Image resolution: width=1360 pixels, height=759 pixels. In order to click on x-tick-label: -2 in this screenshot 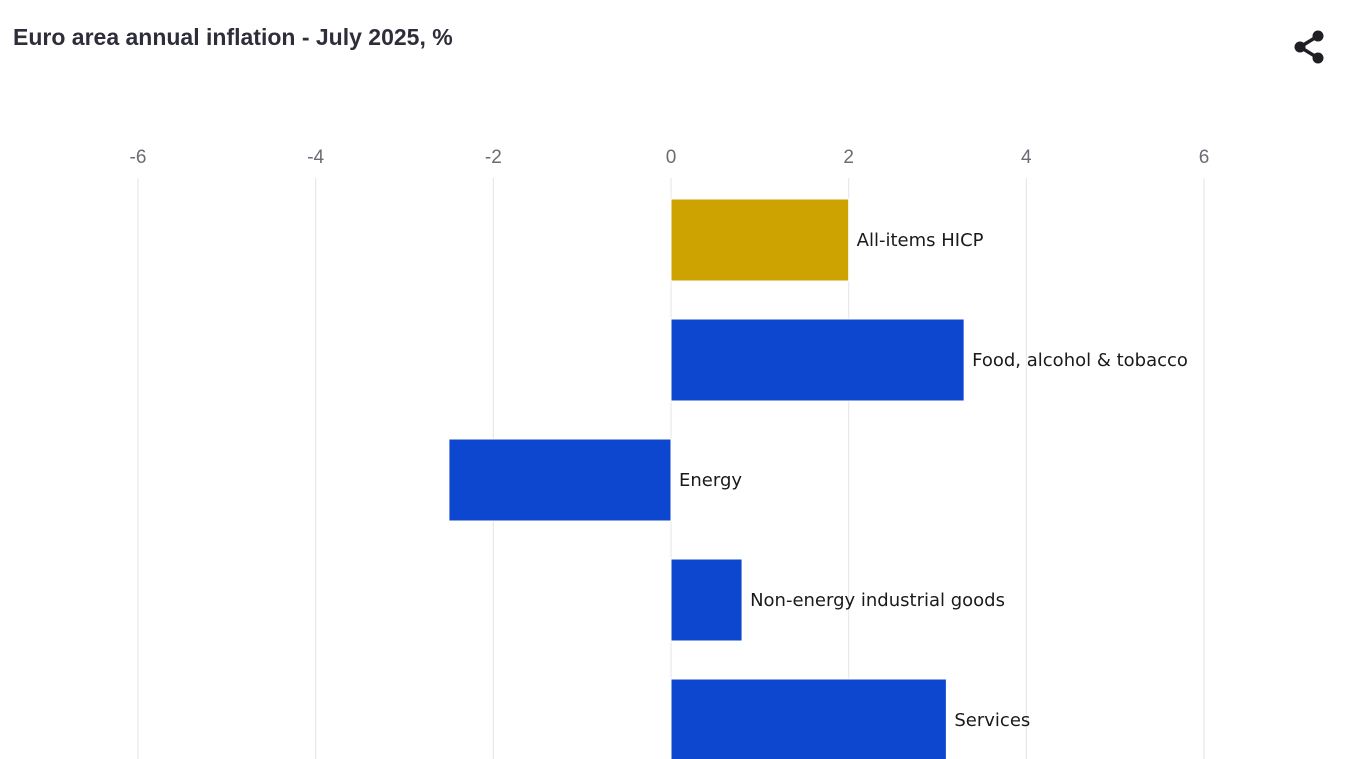, I will do `click(493, 157)`.